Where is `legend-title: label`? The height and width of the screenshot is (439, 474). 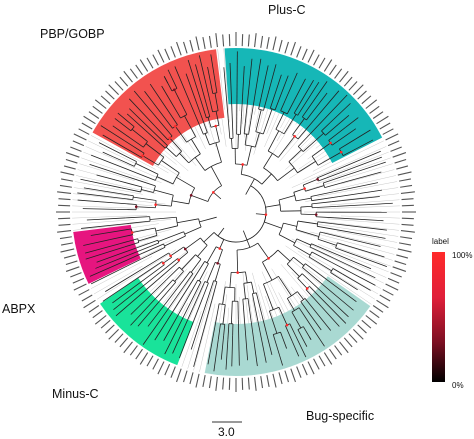 legend-title: label is located at coordinates (440, 241).